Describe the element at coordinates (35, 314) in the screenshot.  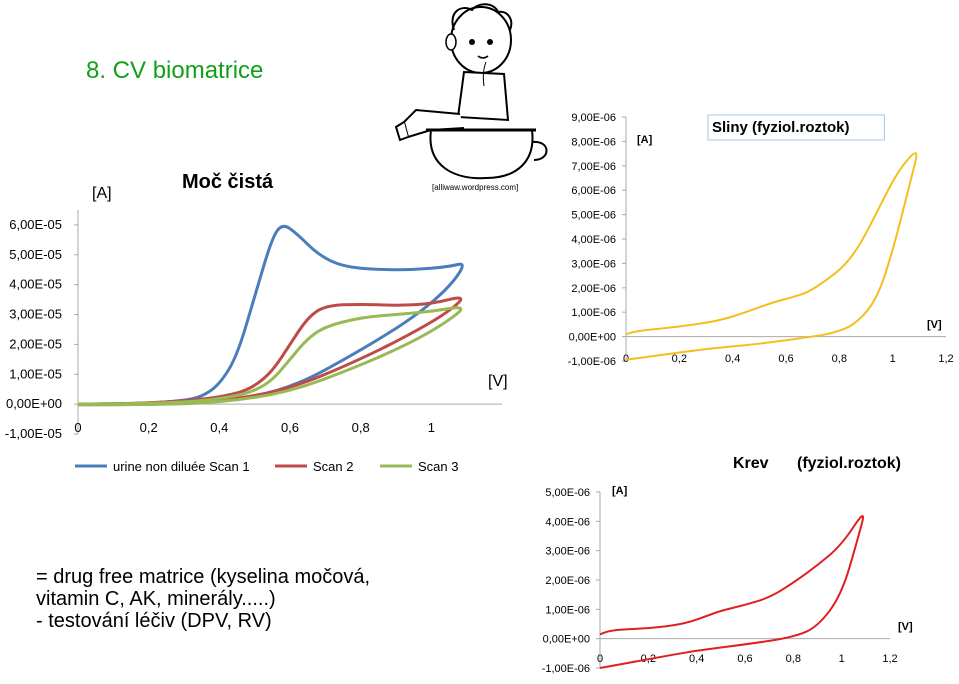
I see `y-tick-label: 3,00E-05` at that location.